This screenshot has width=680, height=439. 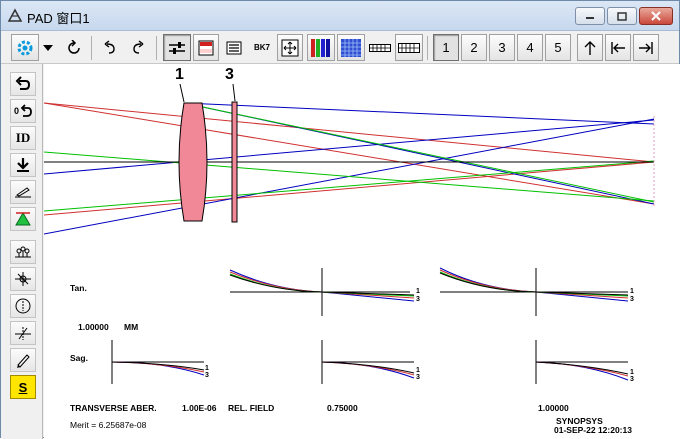 What do you see at coordinates (409, 47) in the screenshot?
I see `grid2-button` at bounding box center [409, 47].